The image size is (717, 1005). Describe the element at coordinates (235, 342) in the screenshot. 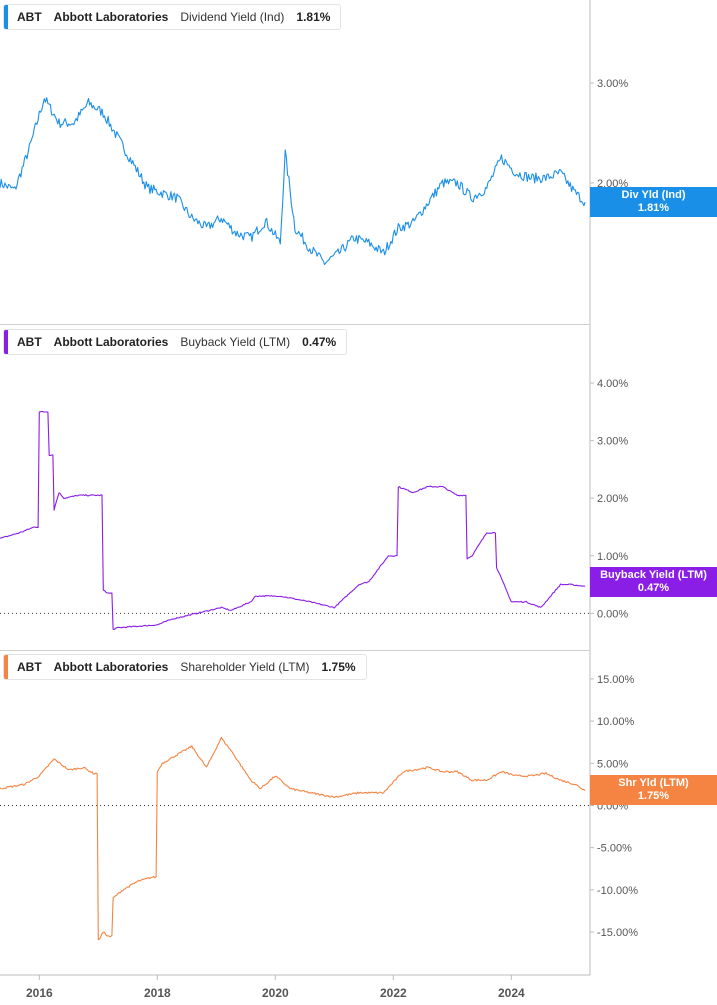

I see `legend-metric: Buyback Yield (LTM)` at that location.